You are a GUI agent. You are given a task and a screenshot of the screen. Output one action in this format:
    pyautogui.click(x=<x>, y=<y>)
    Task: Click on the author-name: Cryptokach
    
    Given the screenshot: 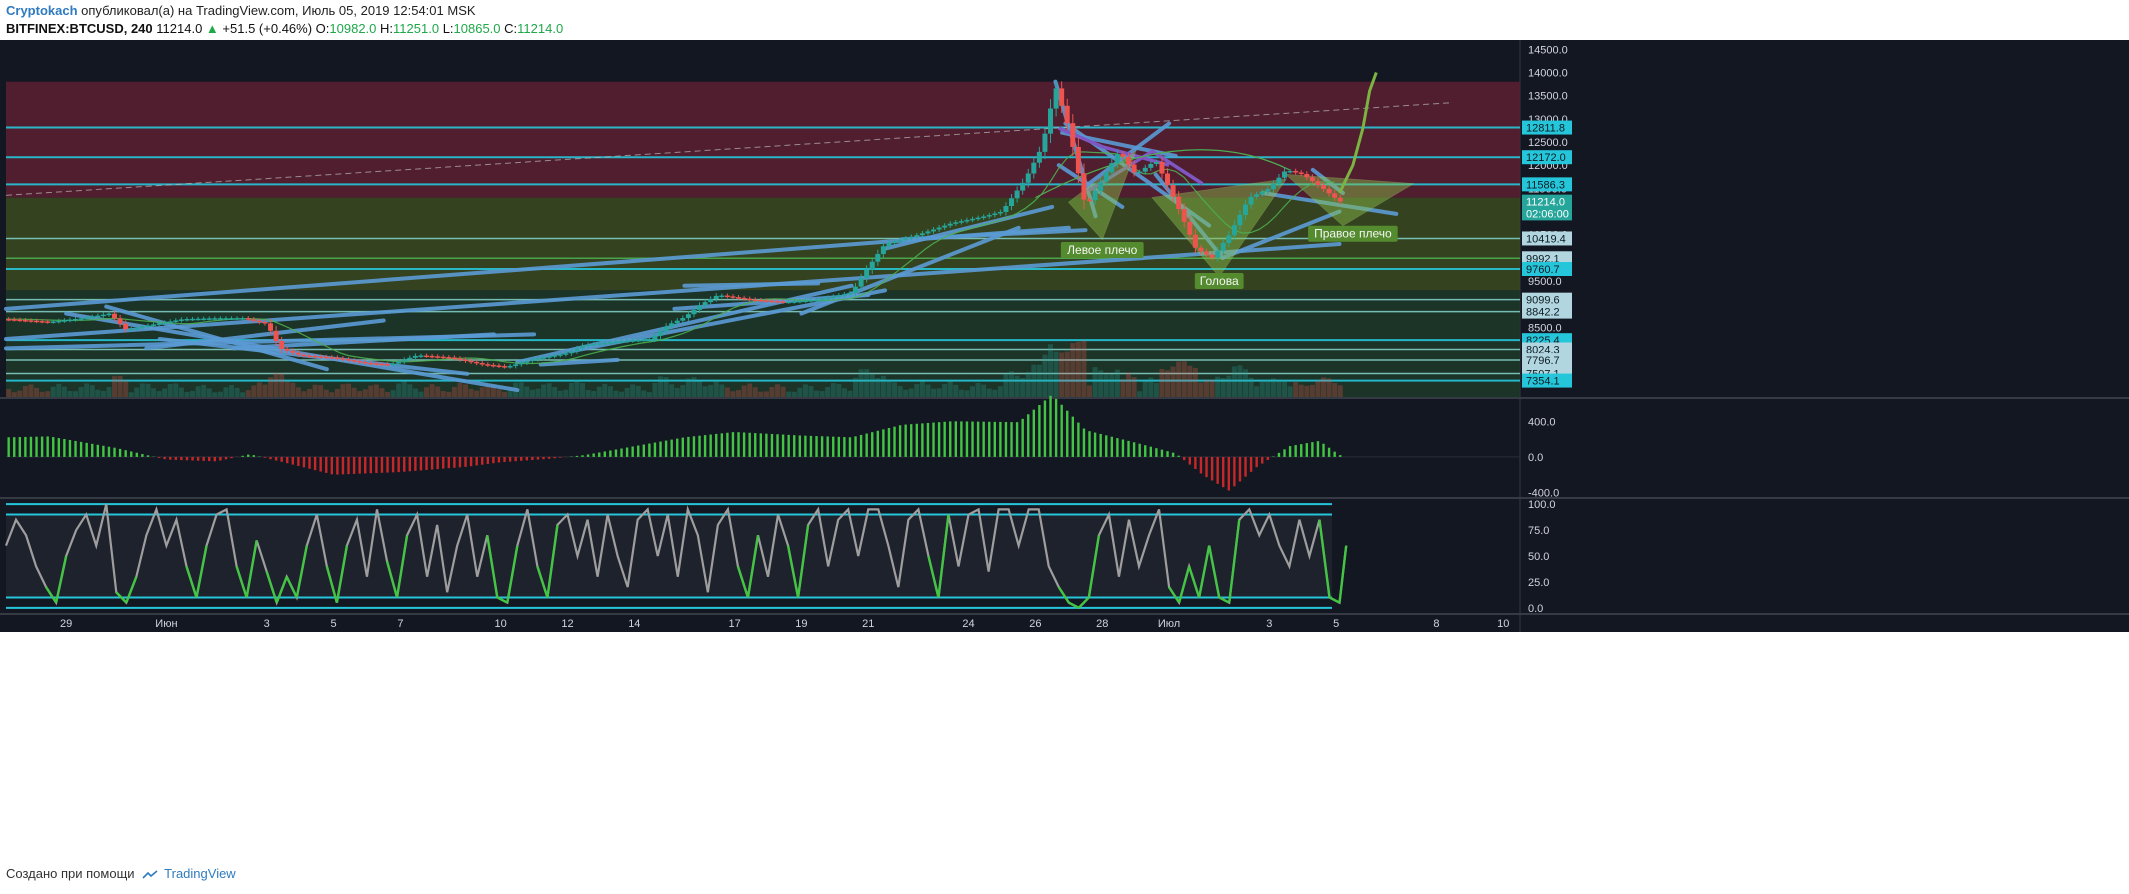 What is the action you would take?
    pyautogui.click(x=42, y=10)
    